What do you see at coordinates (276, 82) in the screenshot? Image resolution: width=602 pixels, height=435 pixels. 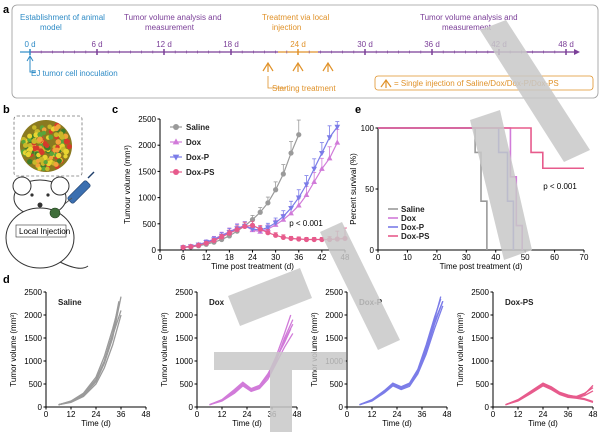 I see `starting-treatment-arrow-icon` at bounding box center [276, 82].